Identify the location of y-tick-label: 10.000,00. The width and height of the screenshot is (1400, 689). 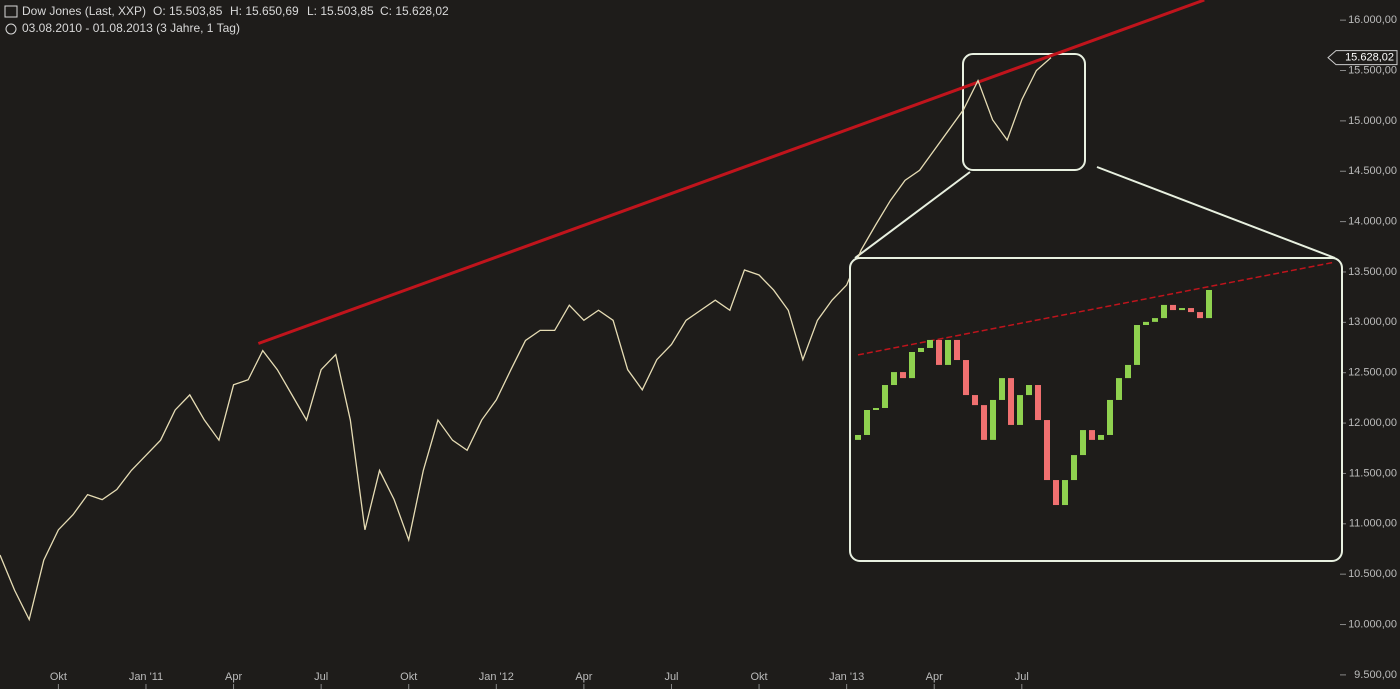
(1372, 624).